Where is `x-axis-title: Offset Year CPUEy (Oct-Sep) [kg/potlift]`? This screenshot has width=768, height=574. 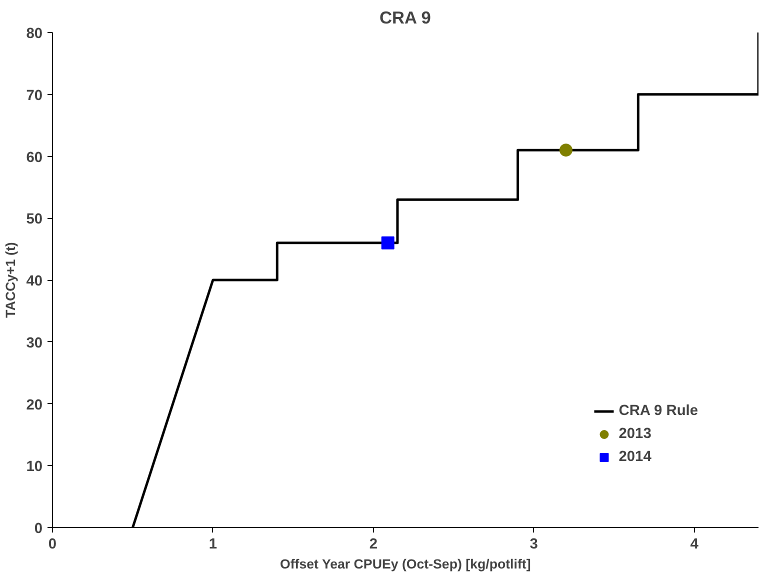 x-axis-title: Offset Year CPUEy (Oct-Sep) [kg/potlift] is located at coordinates (405, 564).